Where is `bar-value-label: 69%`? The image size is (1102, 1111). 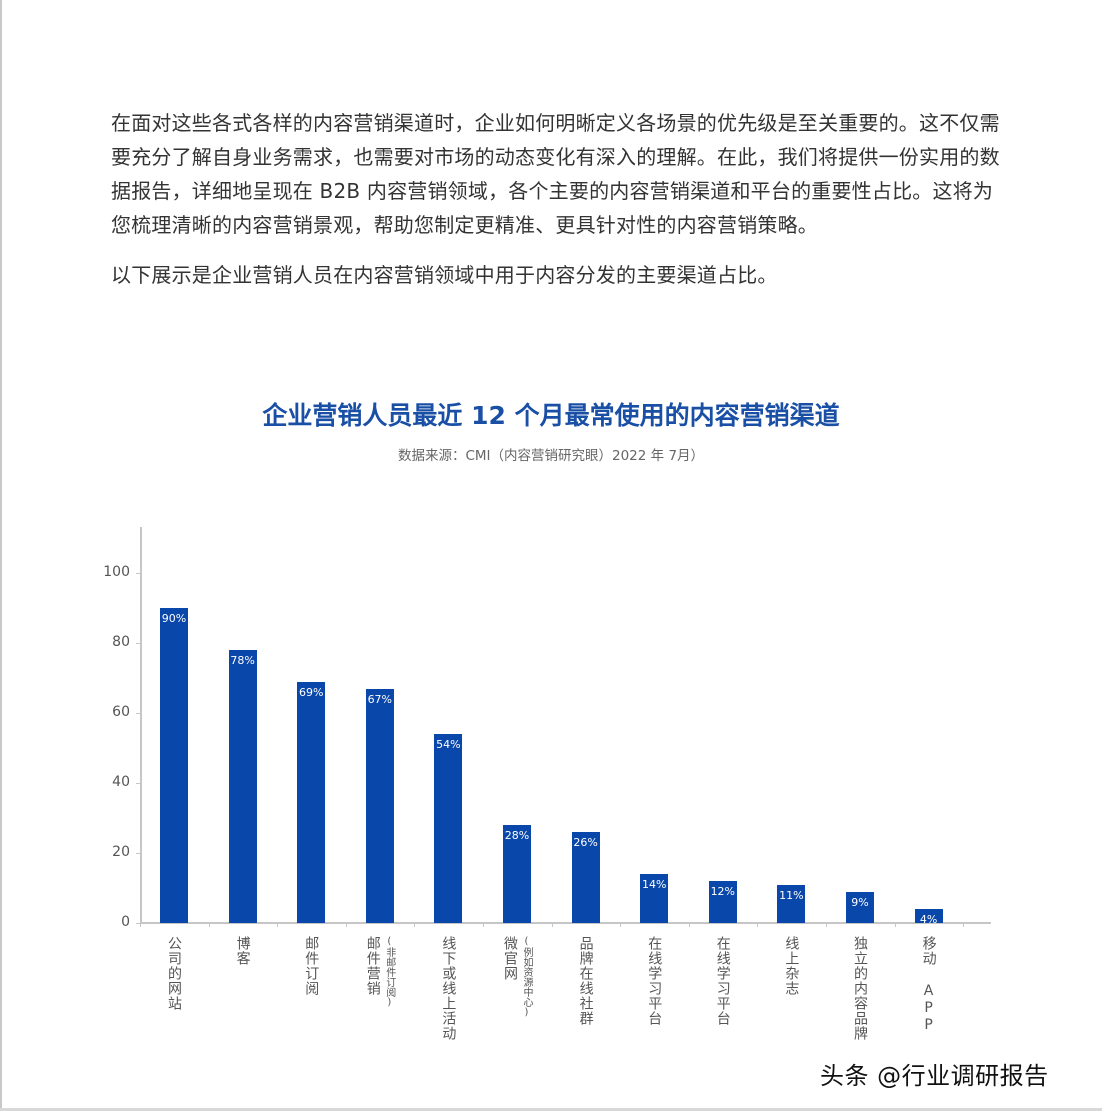 bar-value-label: 69% is located at coordinates (311, 692).